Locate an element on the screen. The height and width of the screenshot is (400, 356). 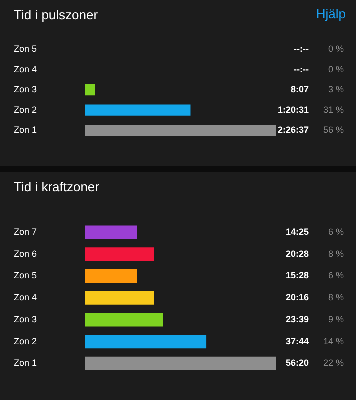
chart-title: Tid i pulszoner is located at coordinates (56, 14).